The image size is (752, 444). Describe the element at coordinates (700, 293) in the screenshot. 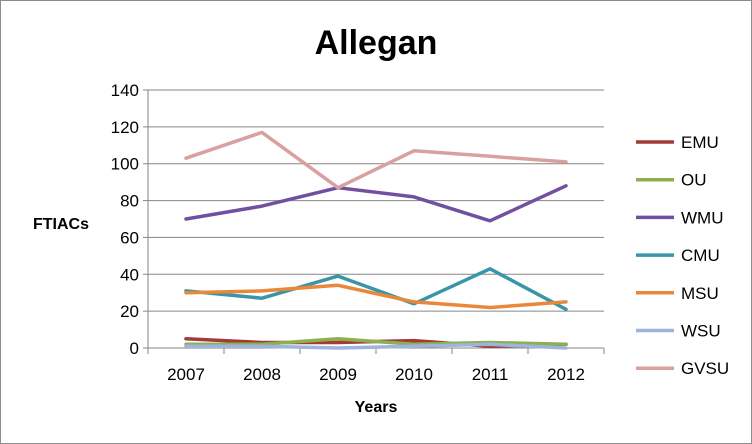

I see `legend-label: MSU` at that location.